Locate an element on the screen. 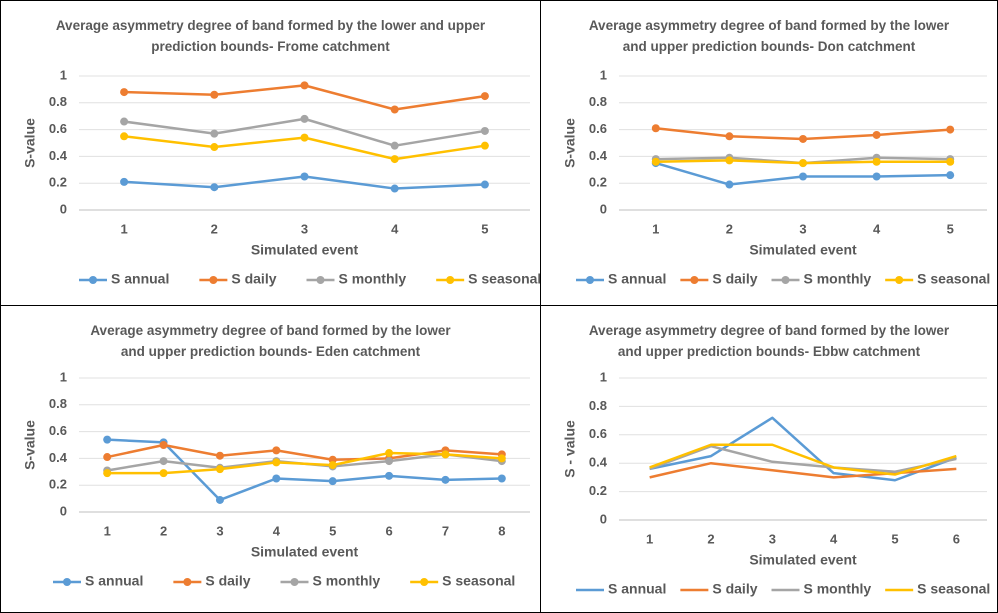 The image size is (998, 613). y-axis-title: S - value is located at coordinates (570, 449).